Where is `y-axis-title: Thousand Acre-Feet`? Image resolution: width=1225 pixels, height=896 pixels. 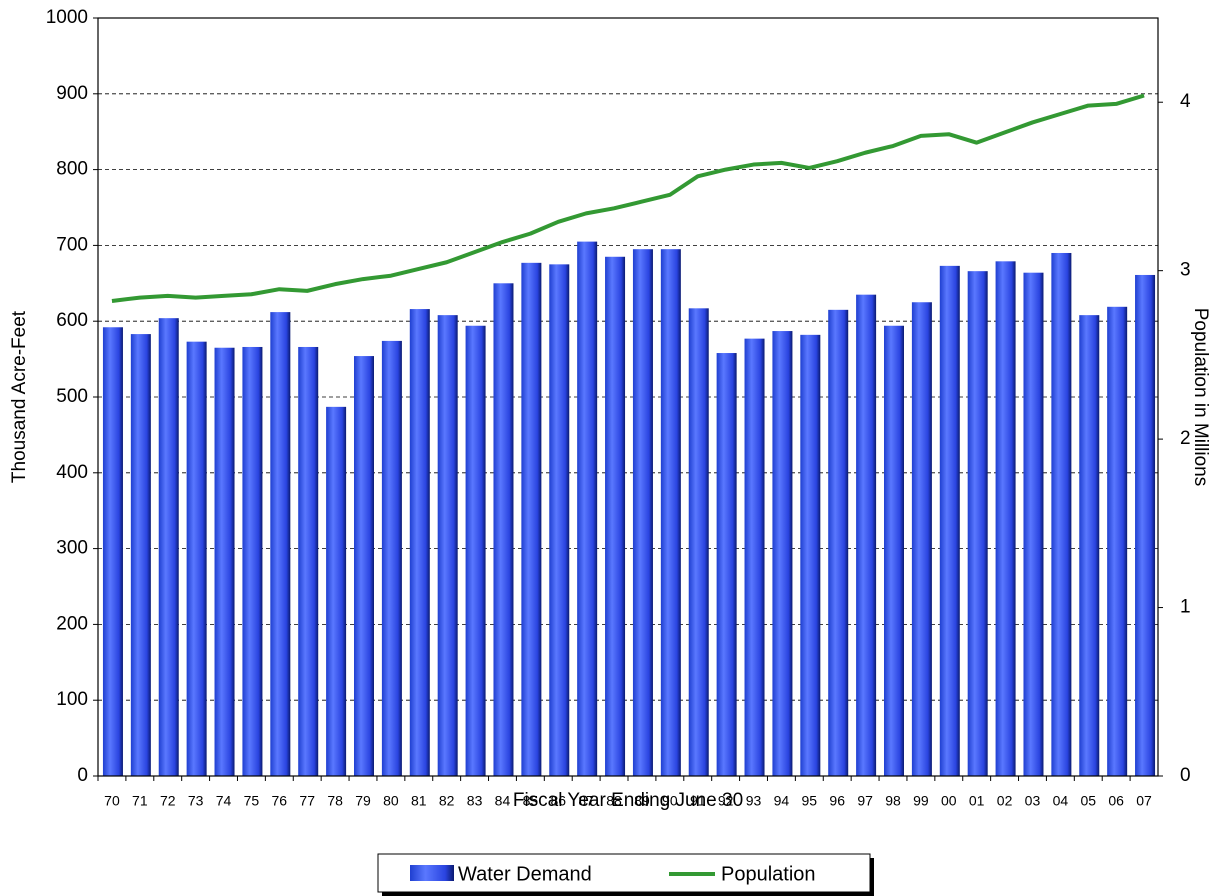
y-axis-title: Thousand Acre-Feet is located at coordinates (19, 396).